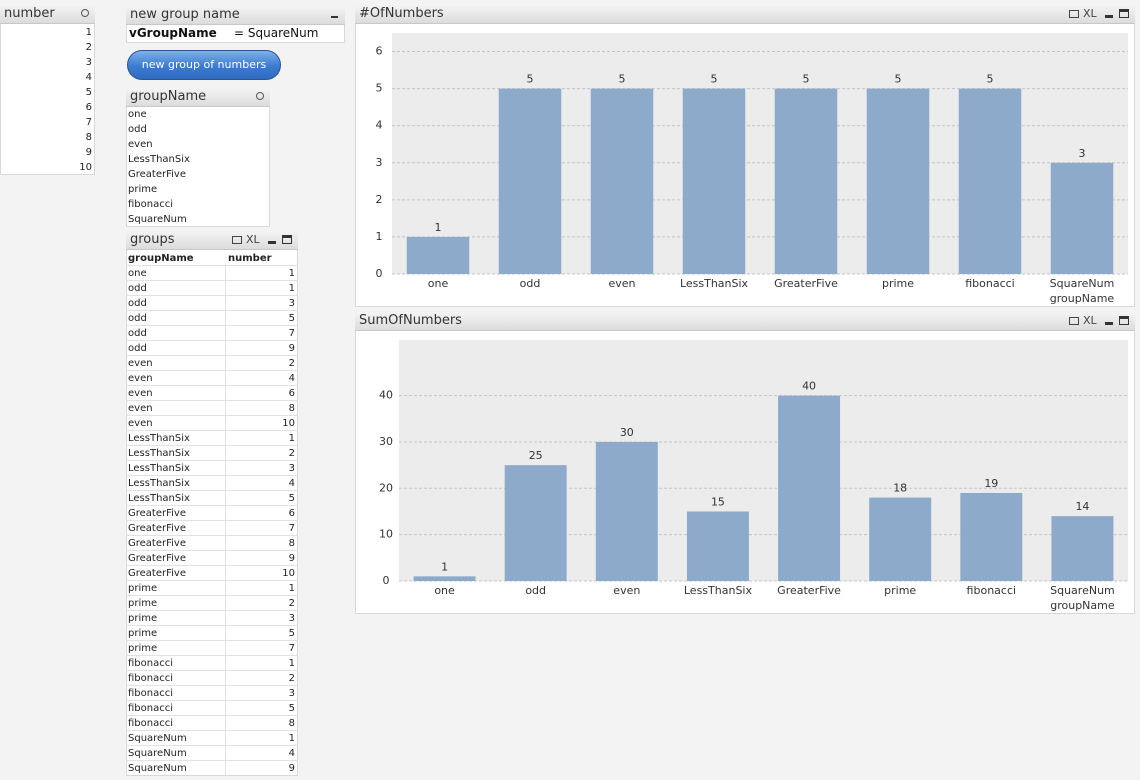 The width and height of the screenshot is (1140, 780). I want to click on listbox-item: fibonacci, so click(151, 204).